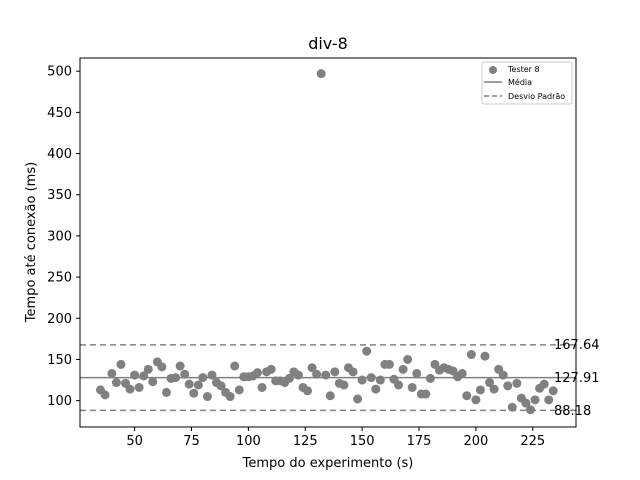 This screenshot has width=640, height=480. Describe the element at coordinates (31, 242) in the screenshot. I see `y-axis-label: Tempo até conexão (ms)` at that location.